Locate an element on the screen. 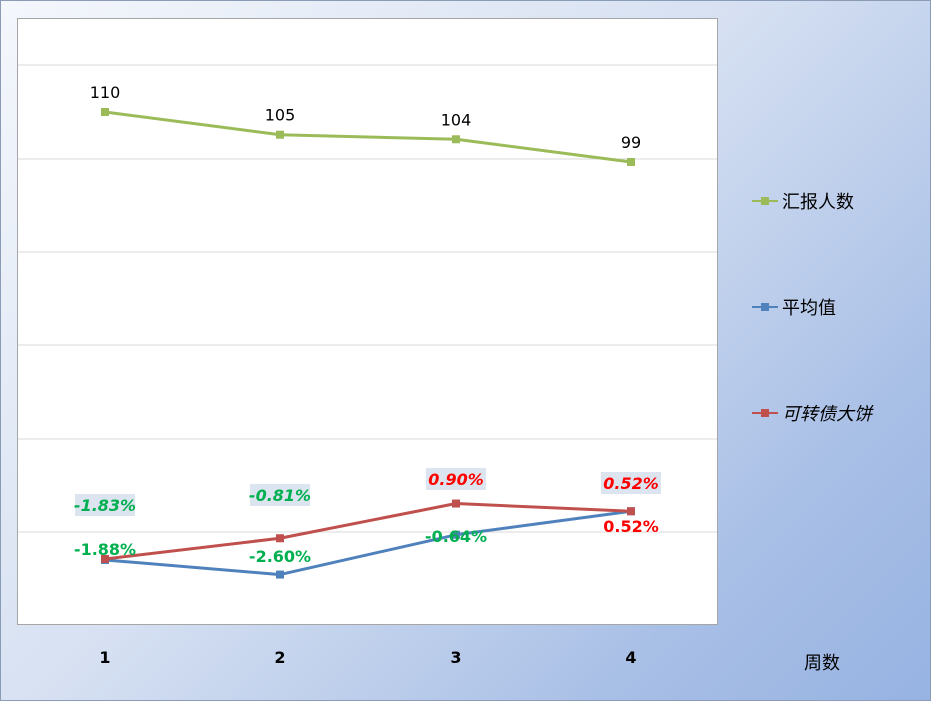 The height and width of the screenshot is (702, 931). x-tick-label: 4 is located at coordinates (630, 657).